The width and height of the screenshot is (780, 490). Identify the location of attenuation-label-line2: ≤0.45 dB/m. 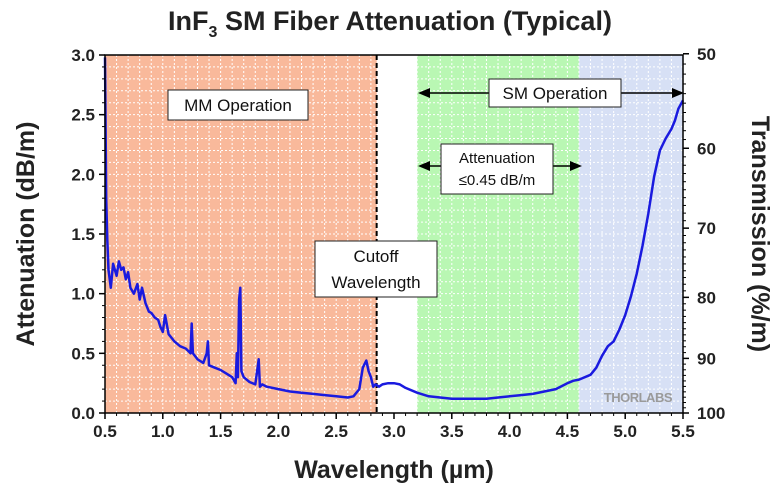
(497, 180).